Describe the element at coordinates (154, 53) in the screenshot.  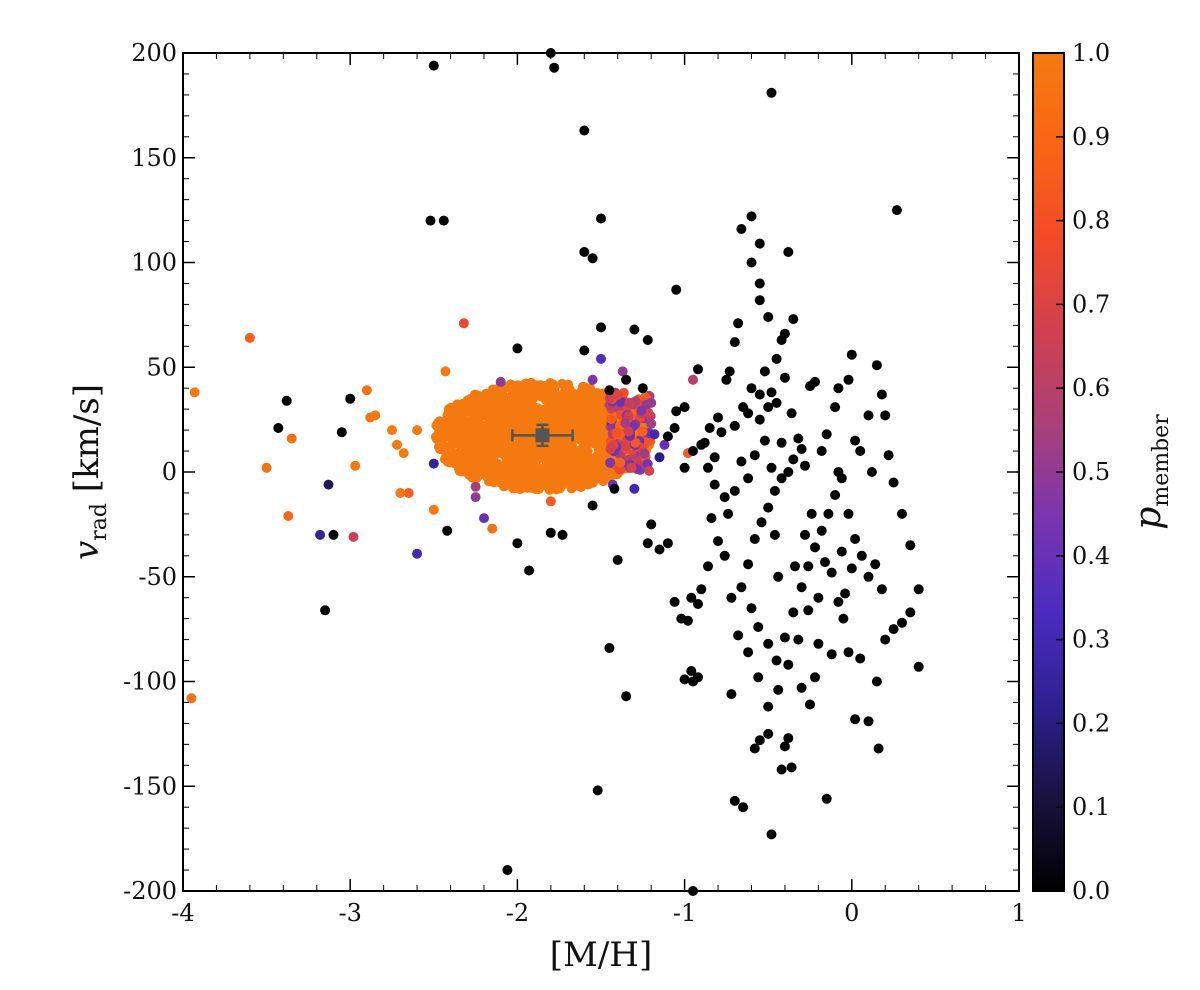
I see `y-tick-label: 200` at that location.